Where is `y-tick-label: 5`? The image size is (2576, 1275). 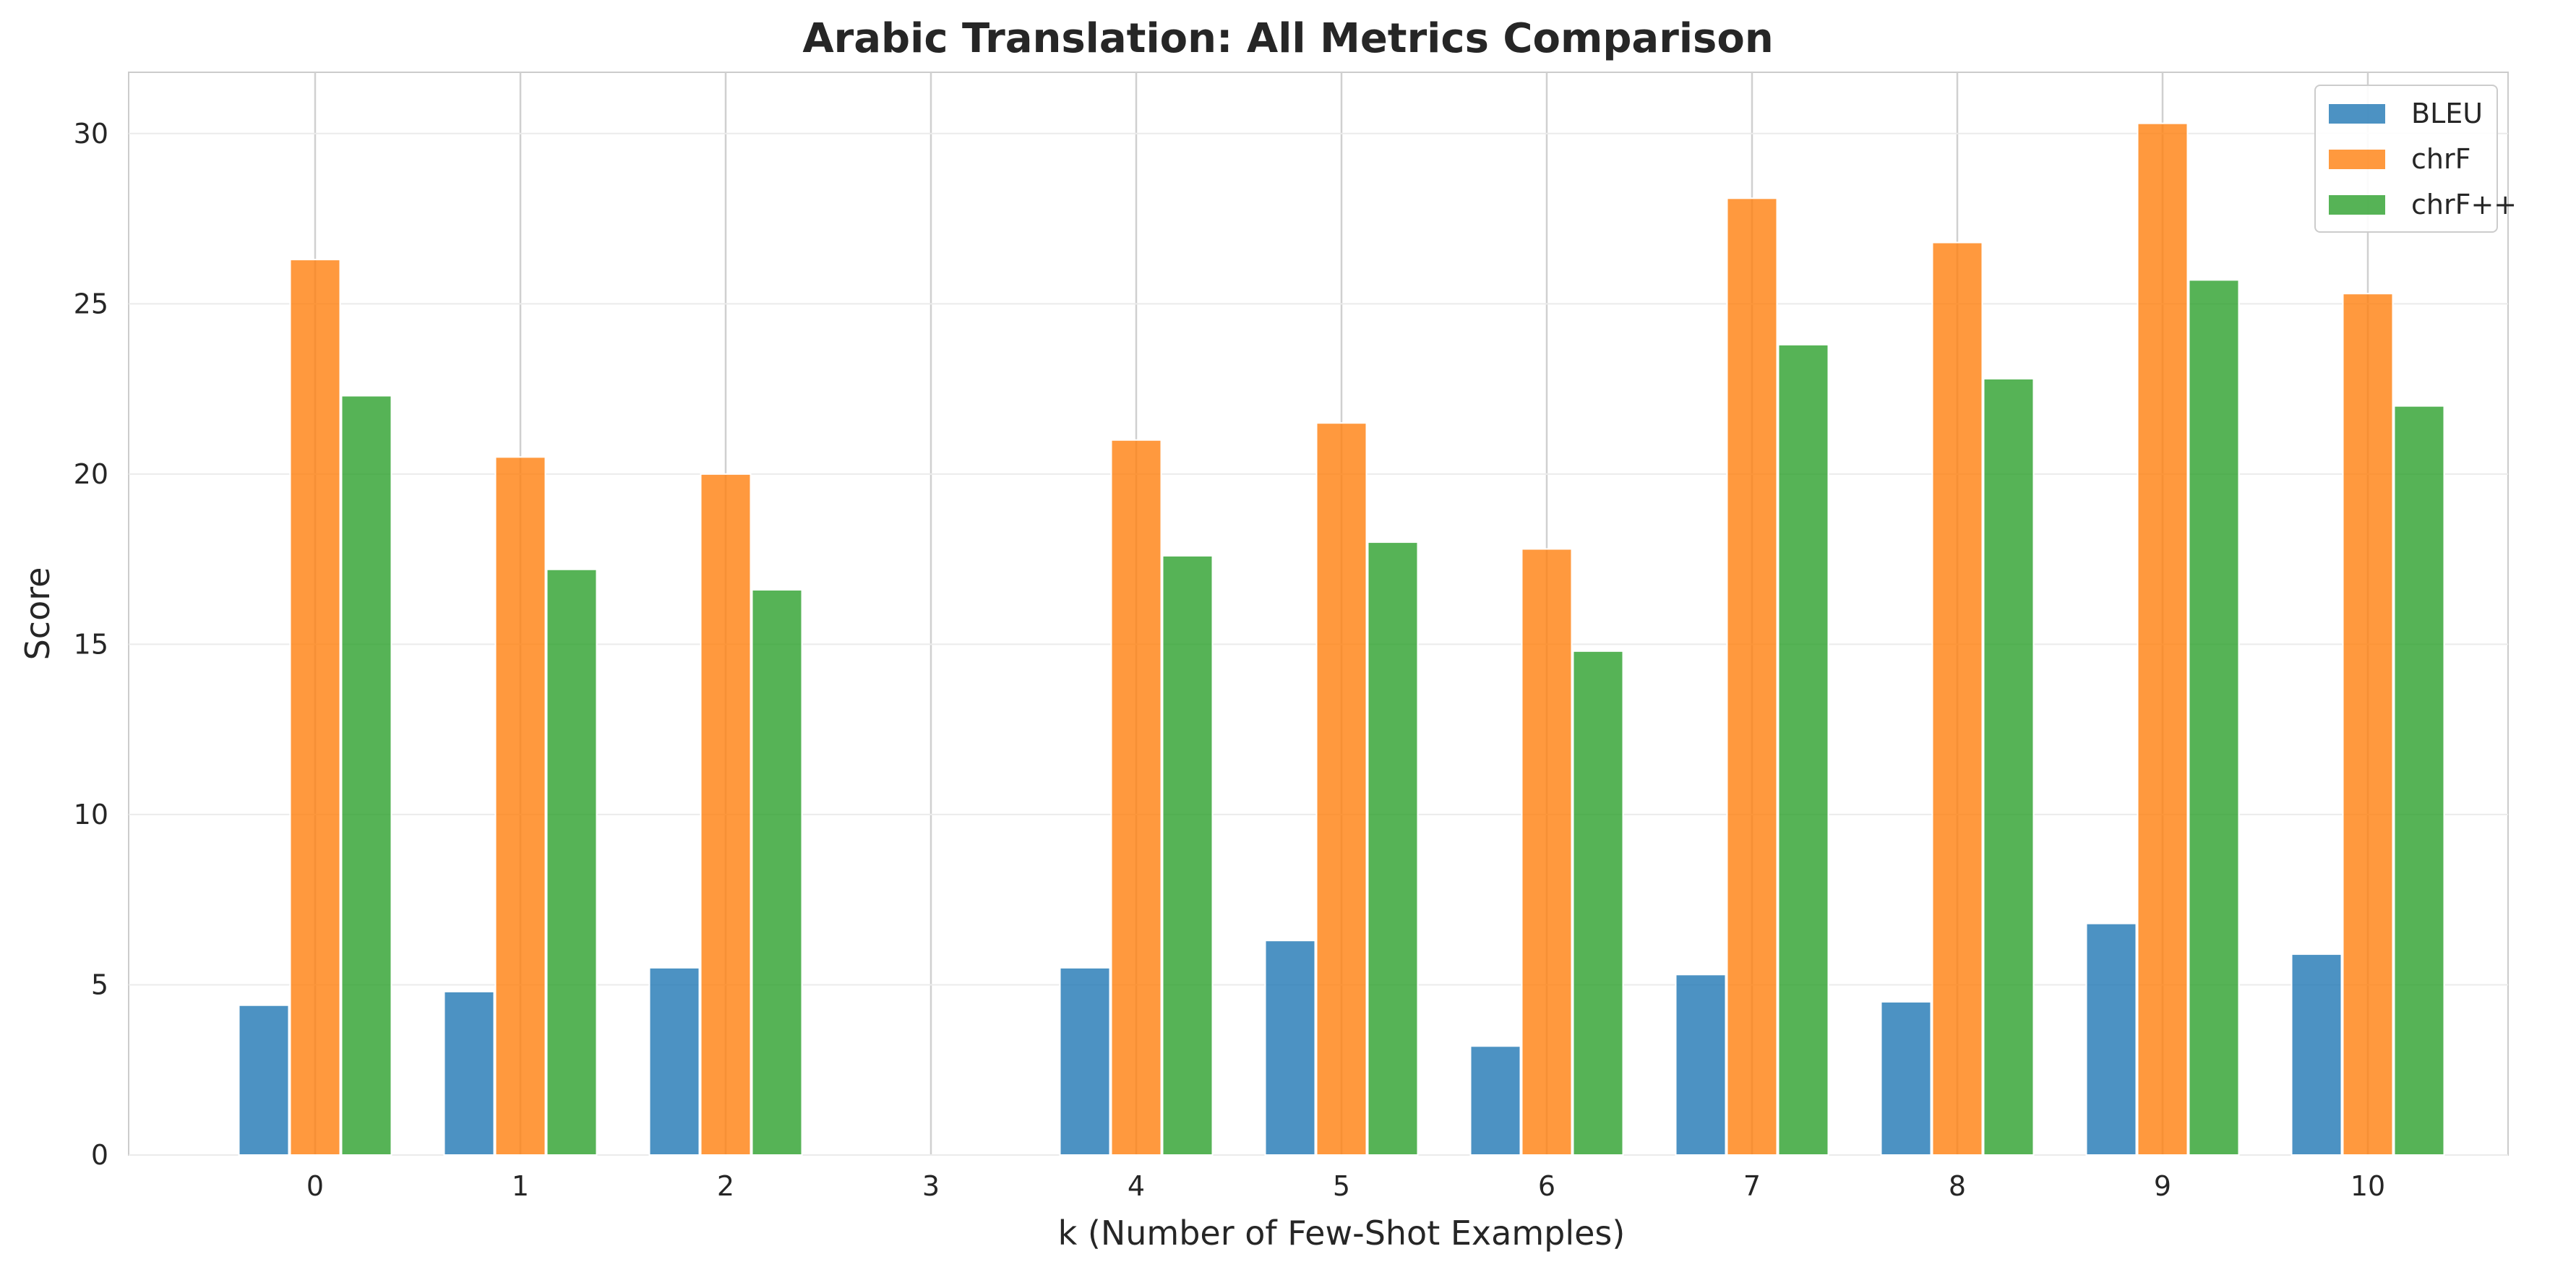
y-tick-label: 5 is located at coordinates (100, 984).